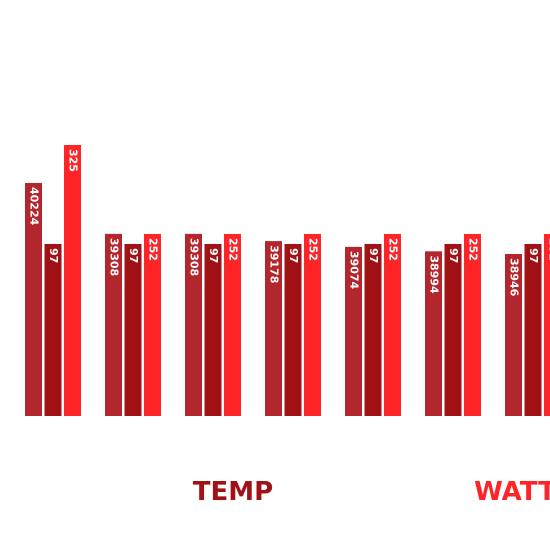  Describe the element at coordinates (274, 264) in the screenshot. I see `value-label: 39178` at that location.